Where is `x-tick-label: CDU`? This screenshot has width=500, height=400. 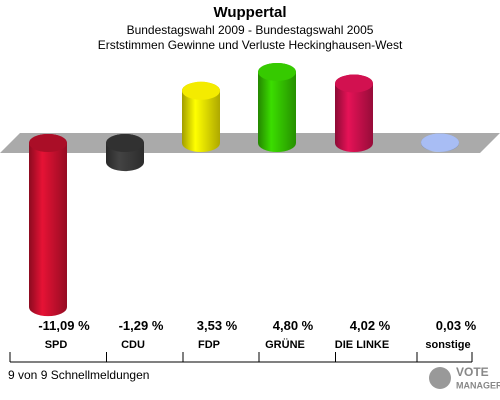 x-tick-label: CDU is located at coordinates (133, 345).